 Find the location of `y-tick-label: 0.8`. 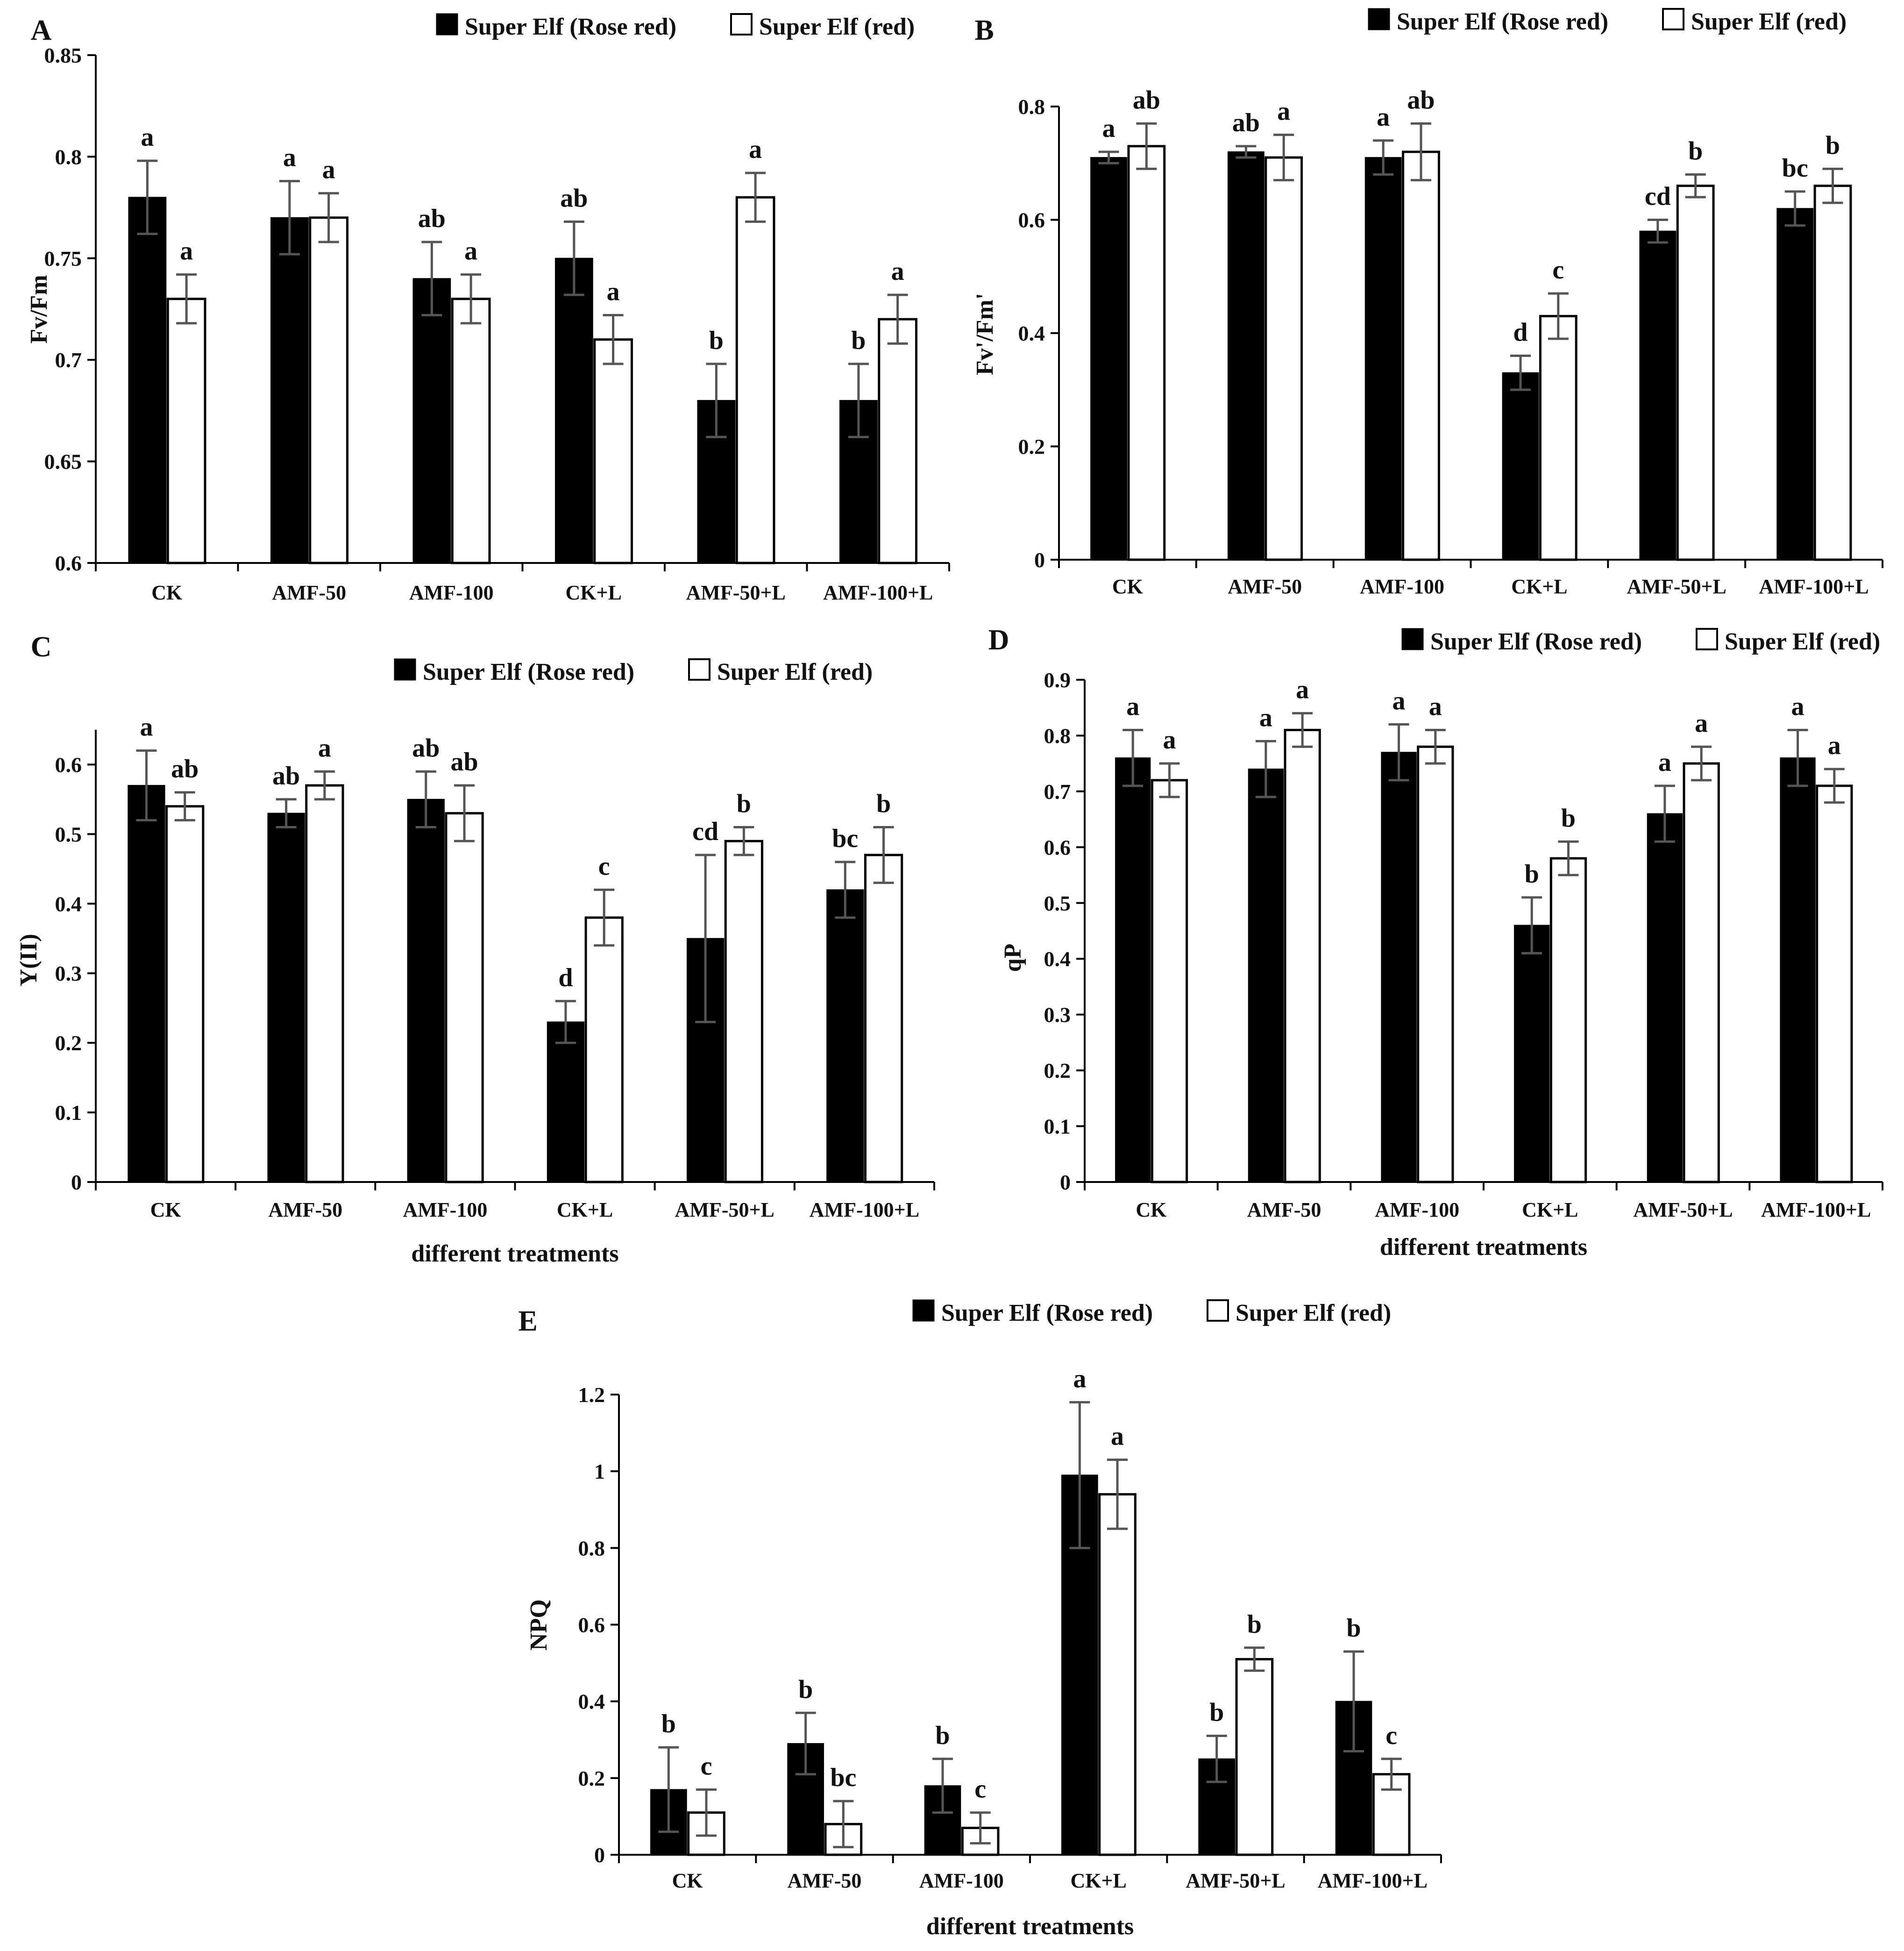

y-tick-label: 0.8 is located at coordinates (1057, 736).